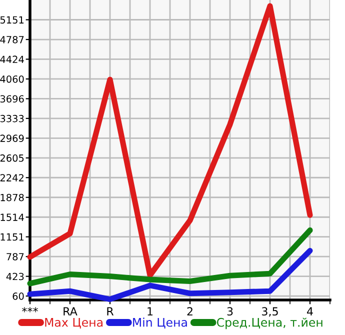 The image size is (345, 335). Describe the element at coordinates (12, 158) in the screenshot. I see `y-tick-label: 2605` at that location.